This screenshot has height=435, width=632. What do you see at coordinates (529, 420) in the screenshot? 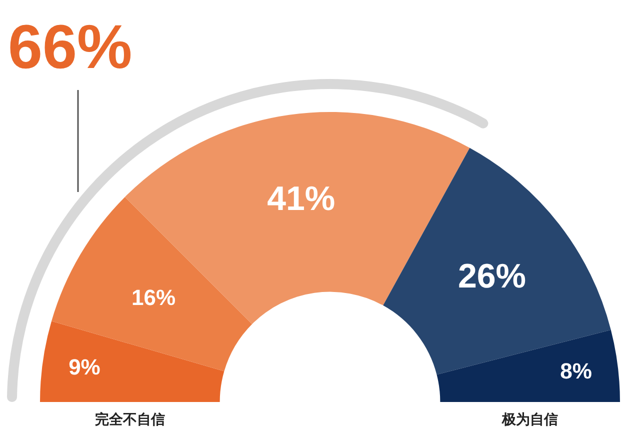
I see `text: 极为自信` at bounding box center [529, 420].